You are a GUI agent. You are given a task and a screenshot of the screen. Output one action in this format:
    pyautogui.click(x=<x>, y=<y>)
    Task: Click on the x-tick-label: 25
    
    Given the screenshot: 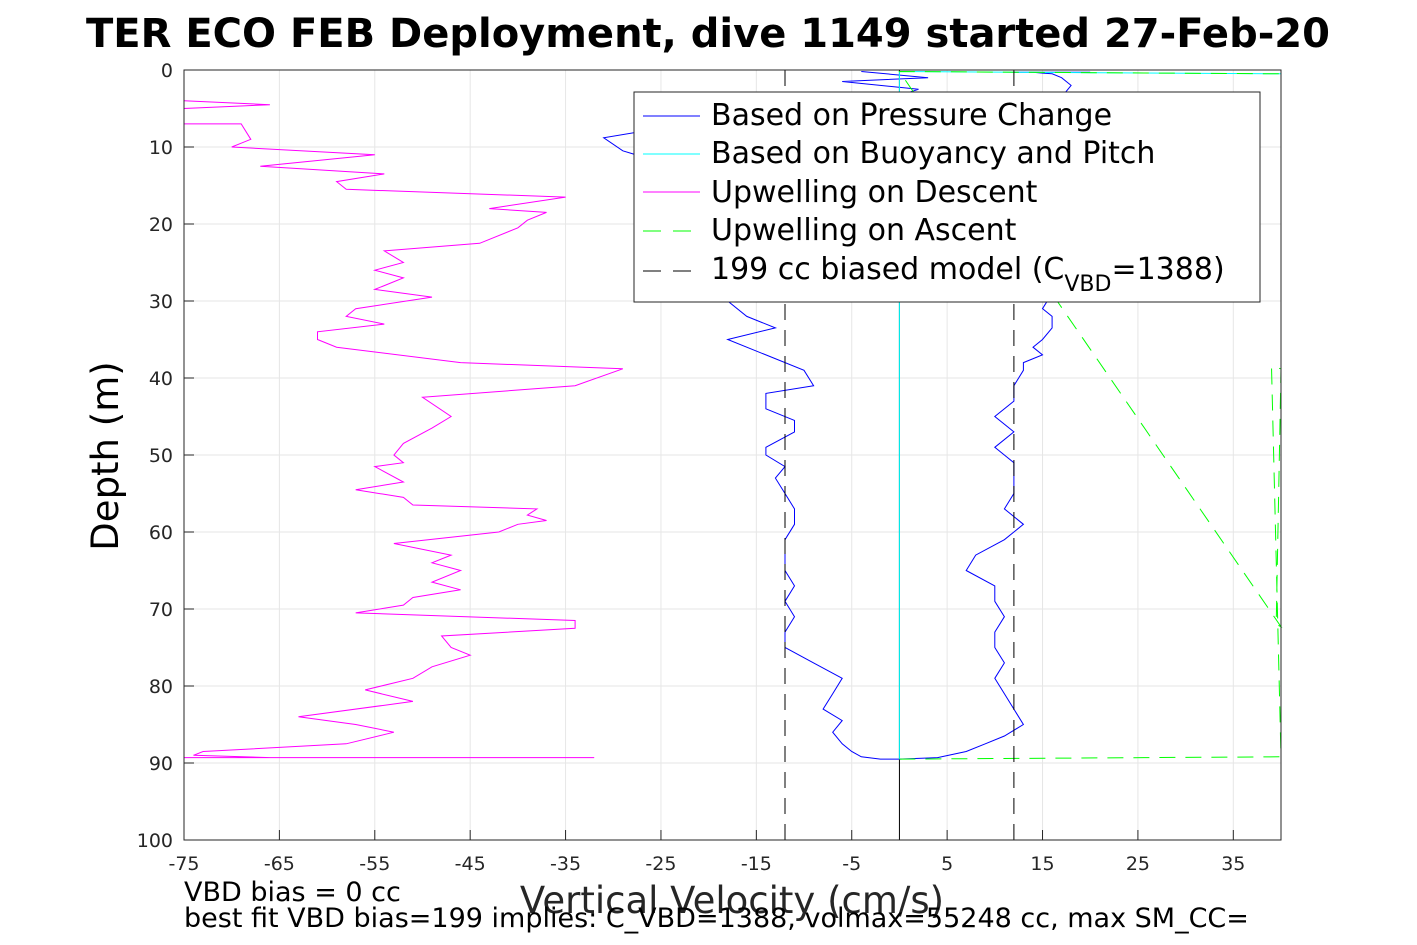 What is the action you would take?
    pyautogui.click(x=1138, y=864)
    